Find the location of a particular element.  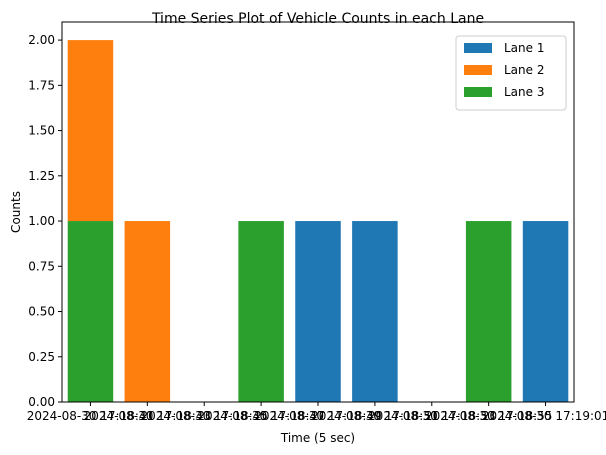

legend-label-0: Lane 1 is located at coordinates (524, 48).